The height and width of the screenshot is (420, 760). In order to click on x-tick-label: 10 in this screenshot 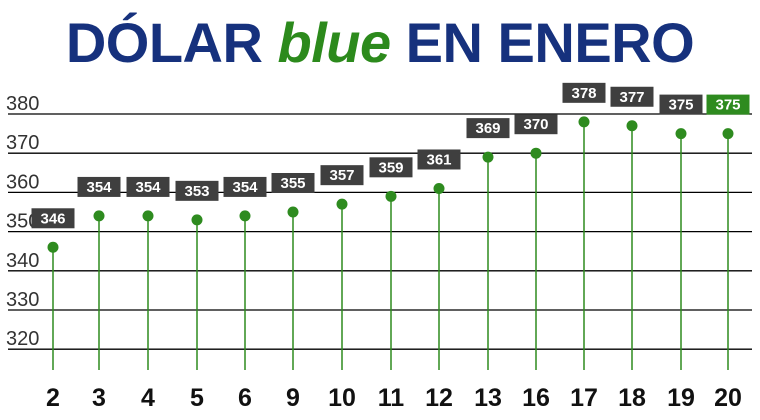, I will do `click(342, 398)`.